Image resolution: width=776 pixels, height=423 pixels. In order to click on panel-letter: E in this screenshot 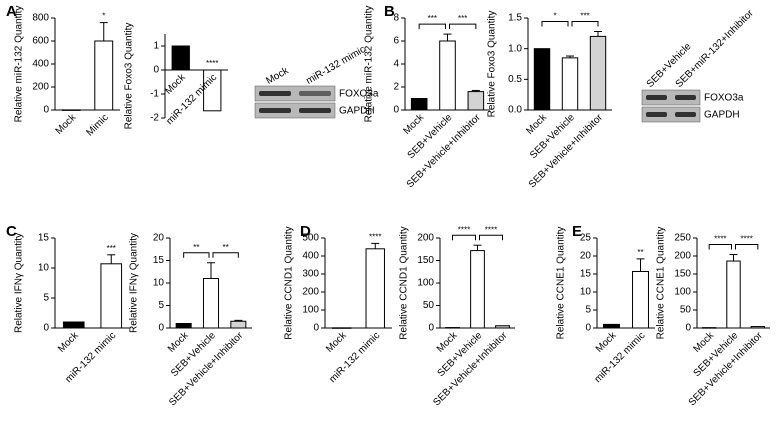, I will do `click(577, 231)`.